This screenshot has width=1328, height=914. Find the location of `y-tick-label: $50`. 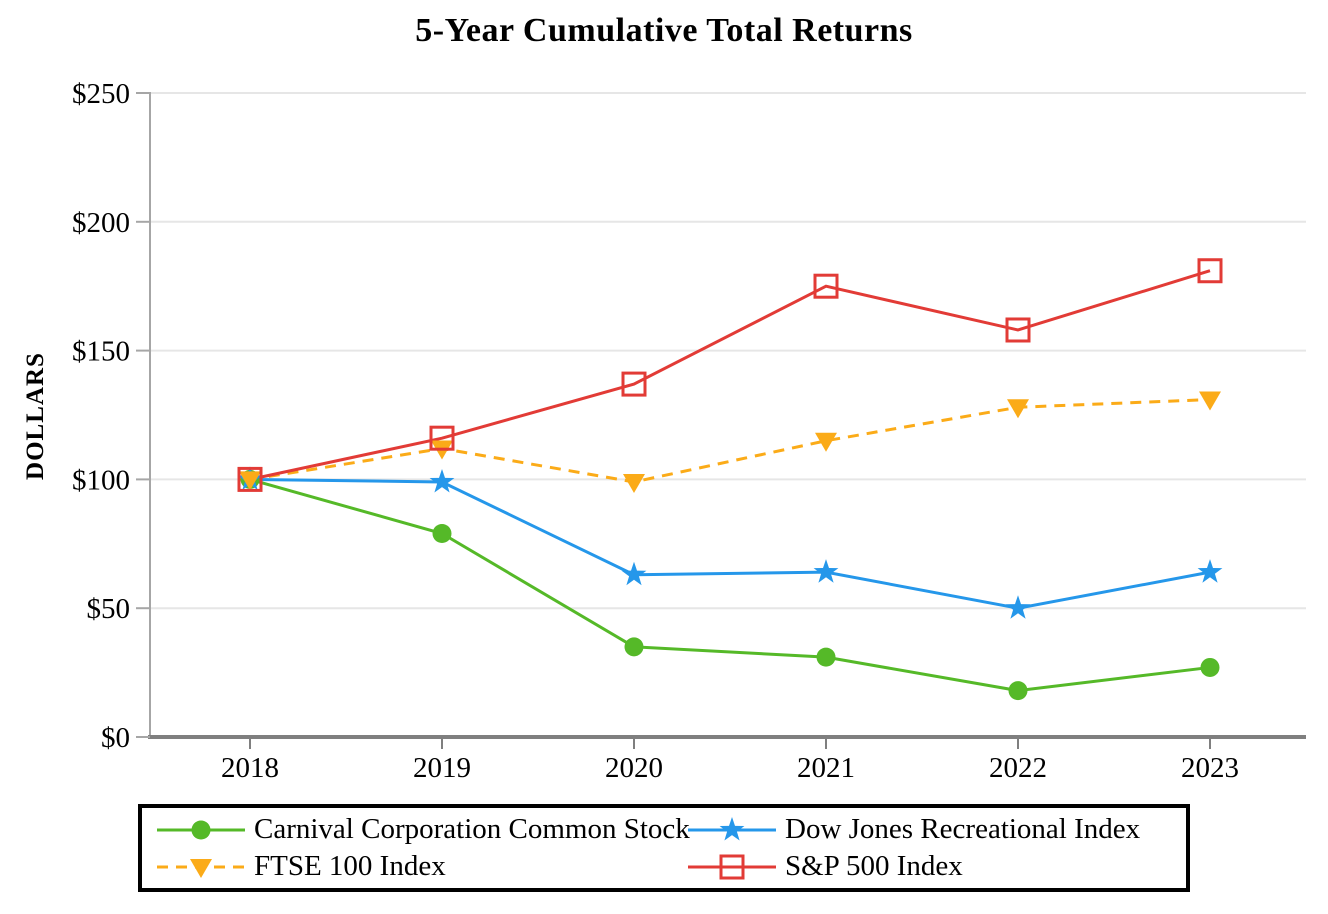

y-tick-label: $50 is located at coordinates (109, 609).